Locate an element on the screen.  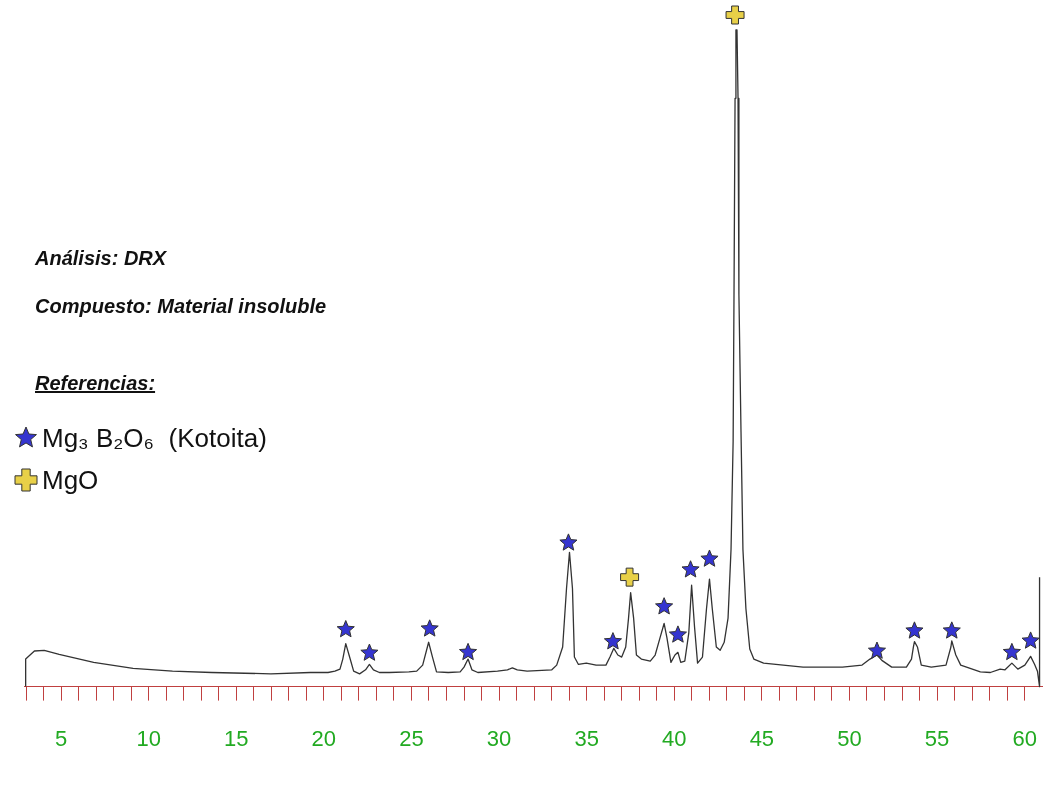
annotation: Compuesto: Material insoluble is located at coordinates (181, 306).